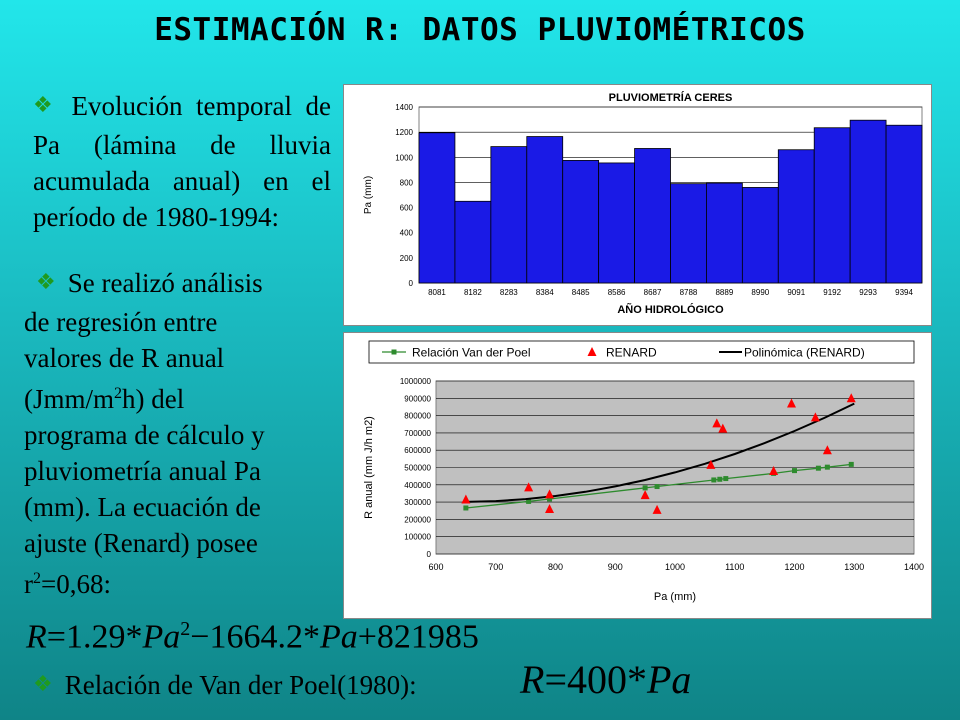 The width and height of the screenshot is (960, 720). I want to click on legend-renard-label: RENARD, so click(631, 353).